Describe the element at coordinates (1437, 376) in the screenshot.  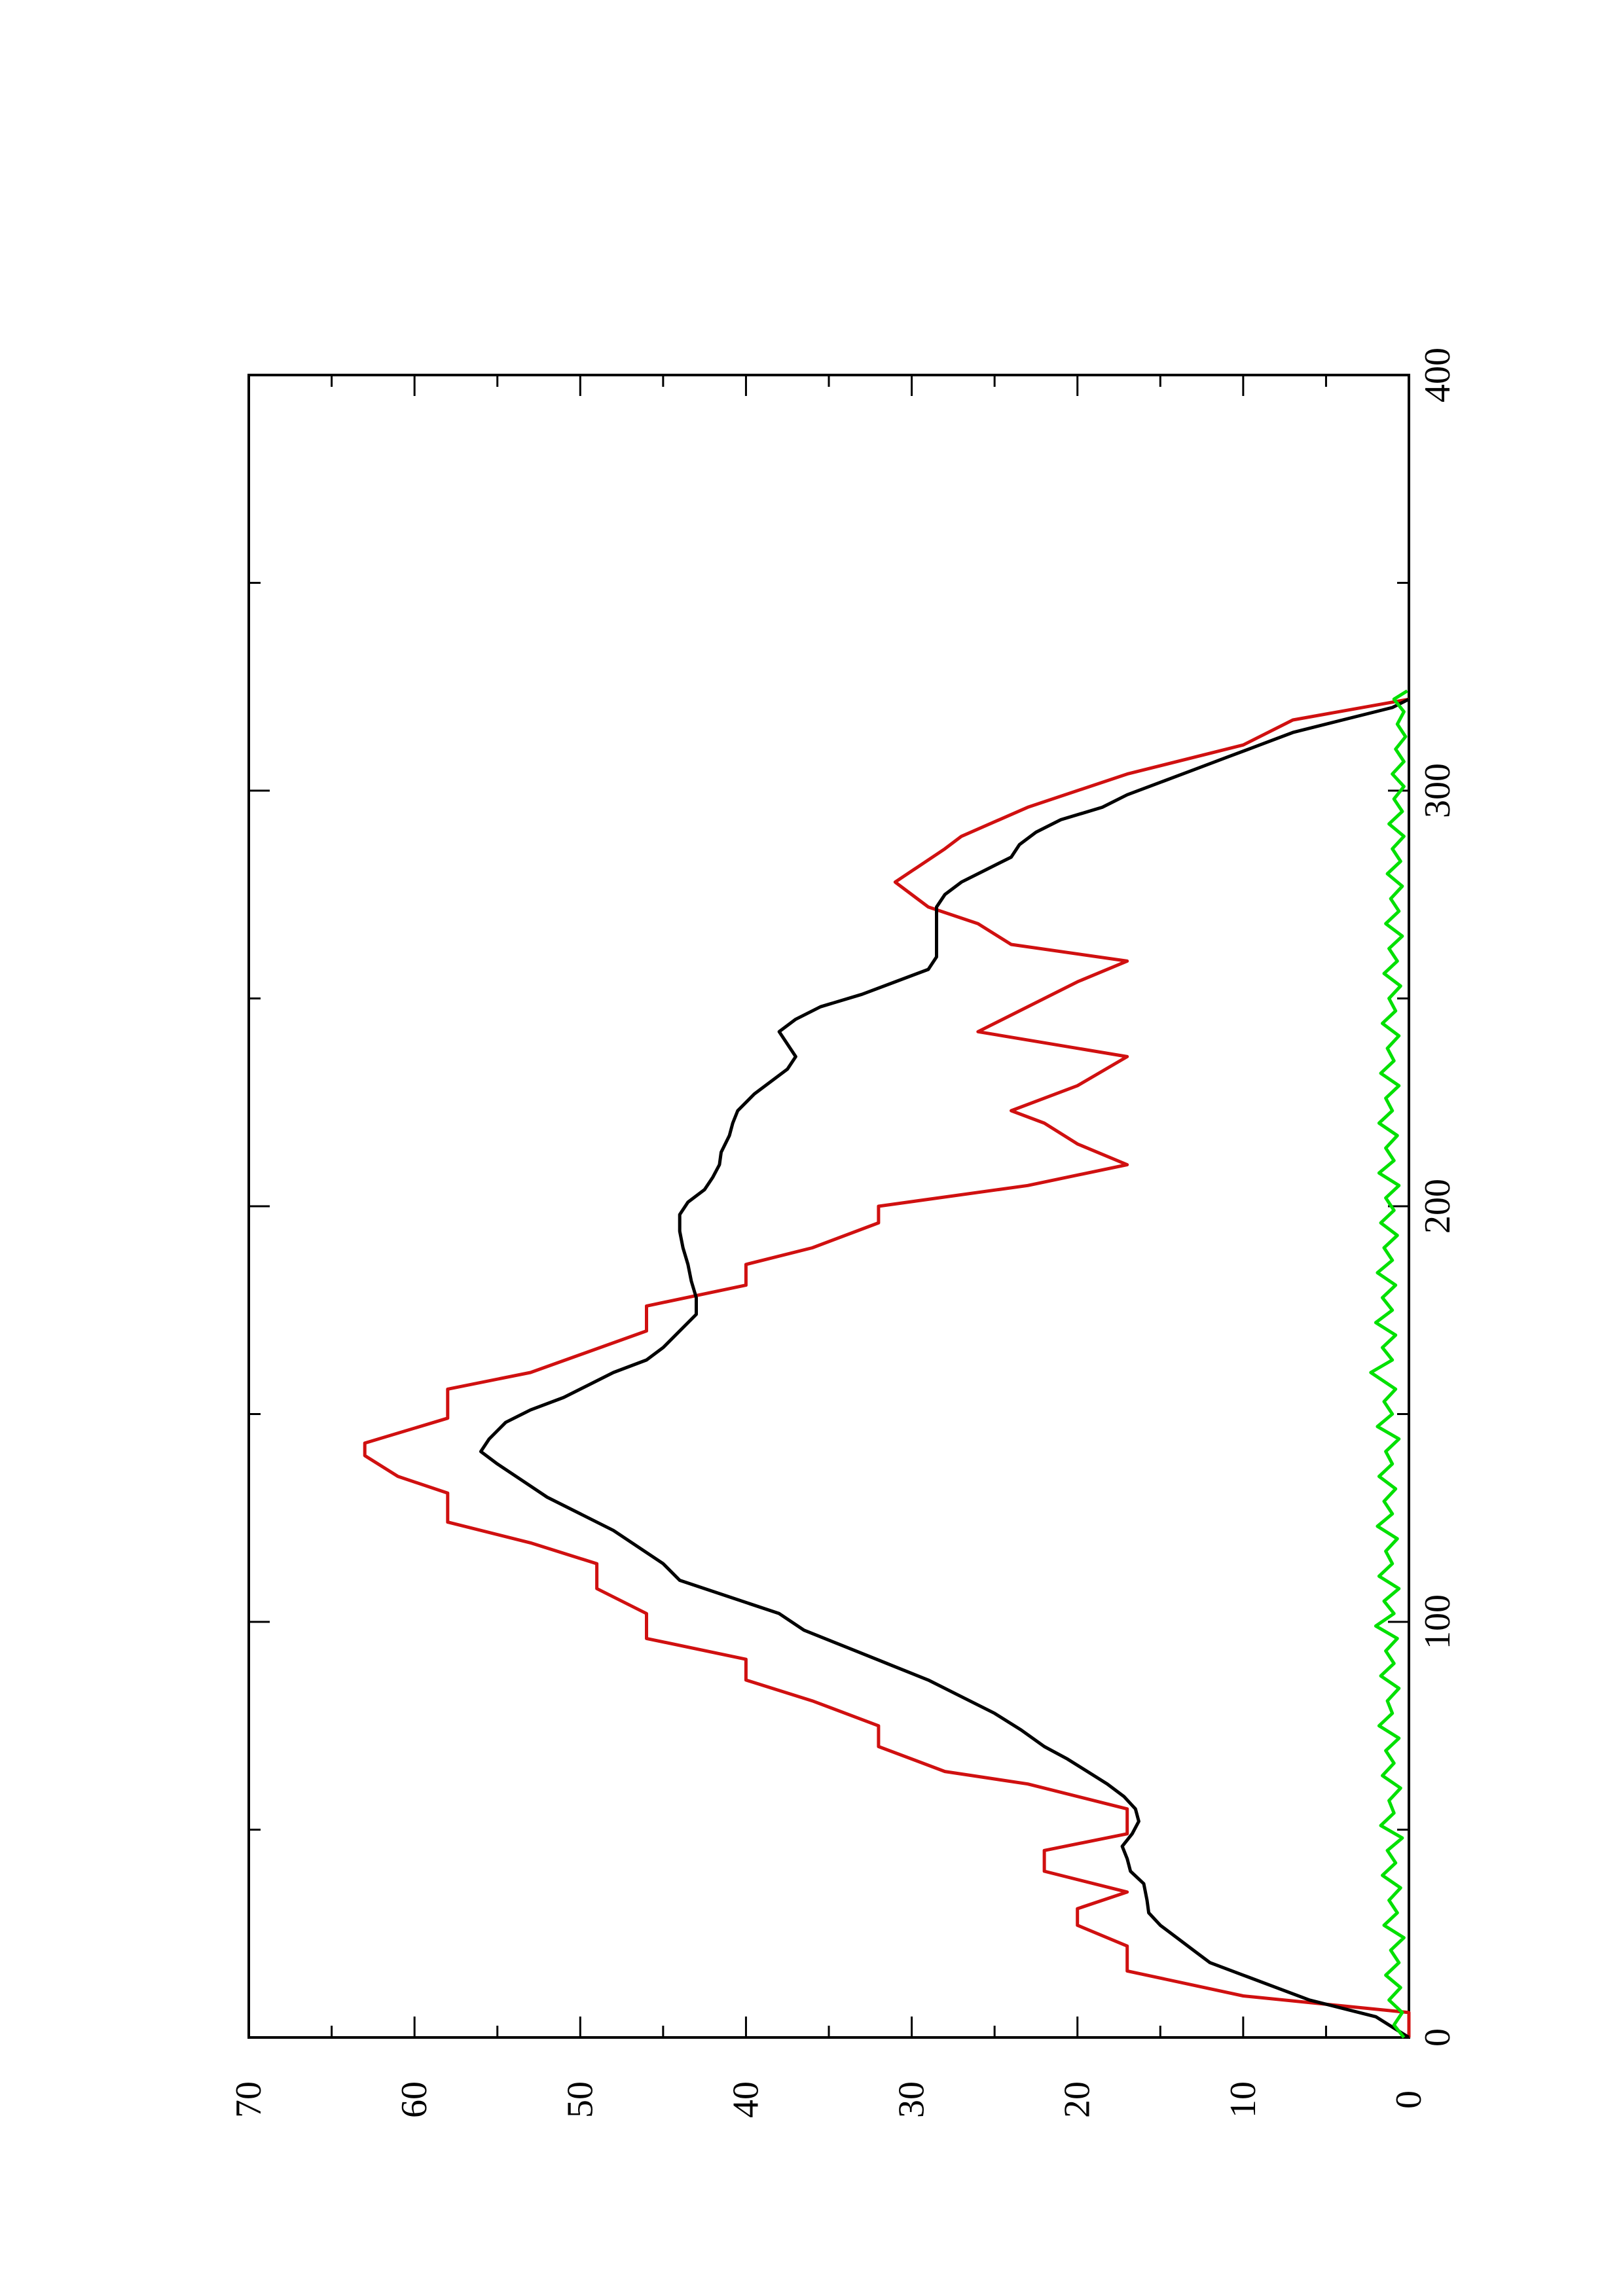
I see `x-tick-label: 400` at that location.